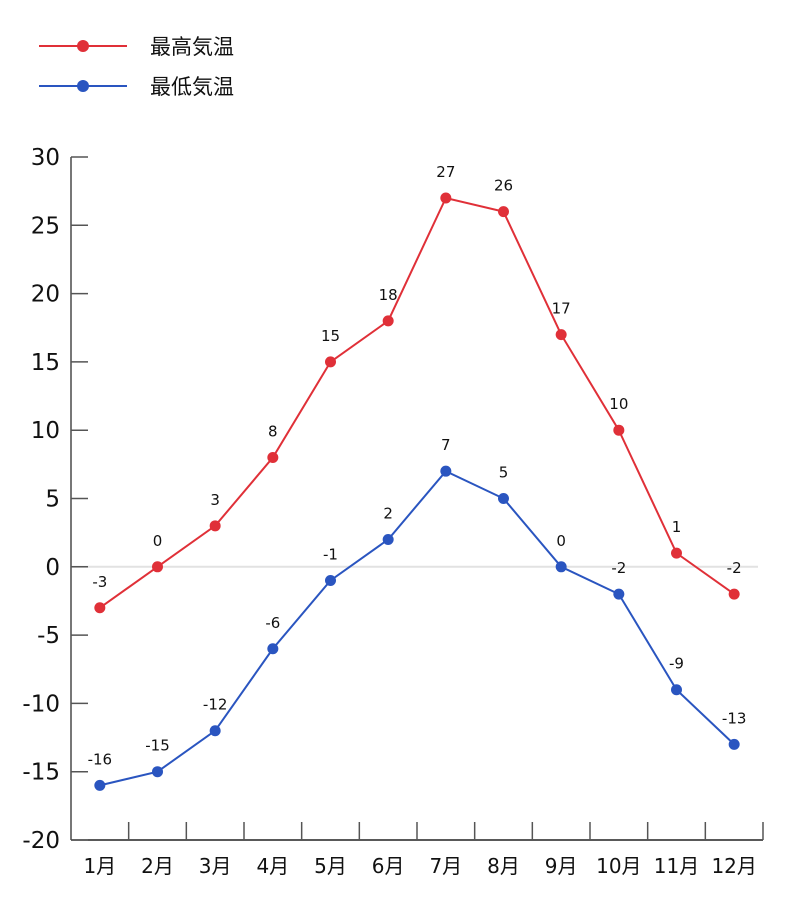 This screenshot has width=800, height=900. I want to click on data-label: 7, so click(446, 445).